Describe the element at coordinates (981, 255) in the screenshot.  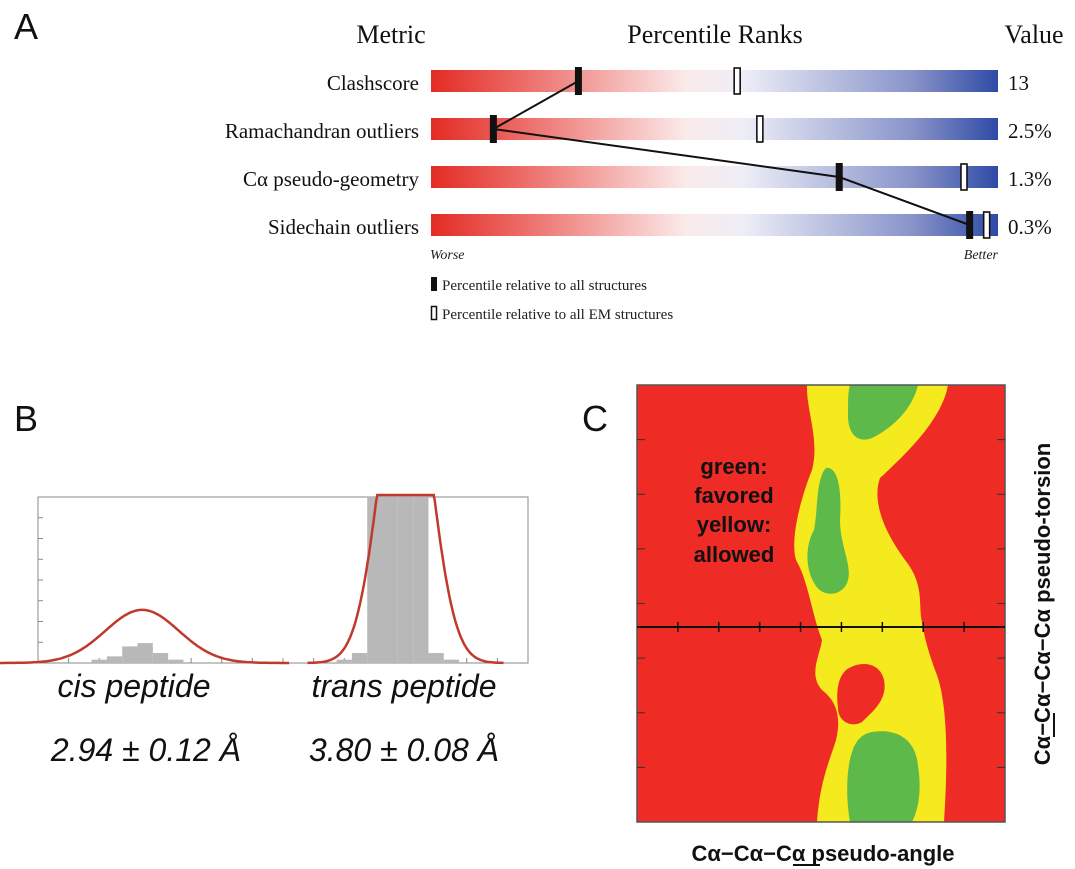
I see `better-label: Better` at that location.